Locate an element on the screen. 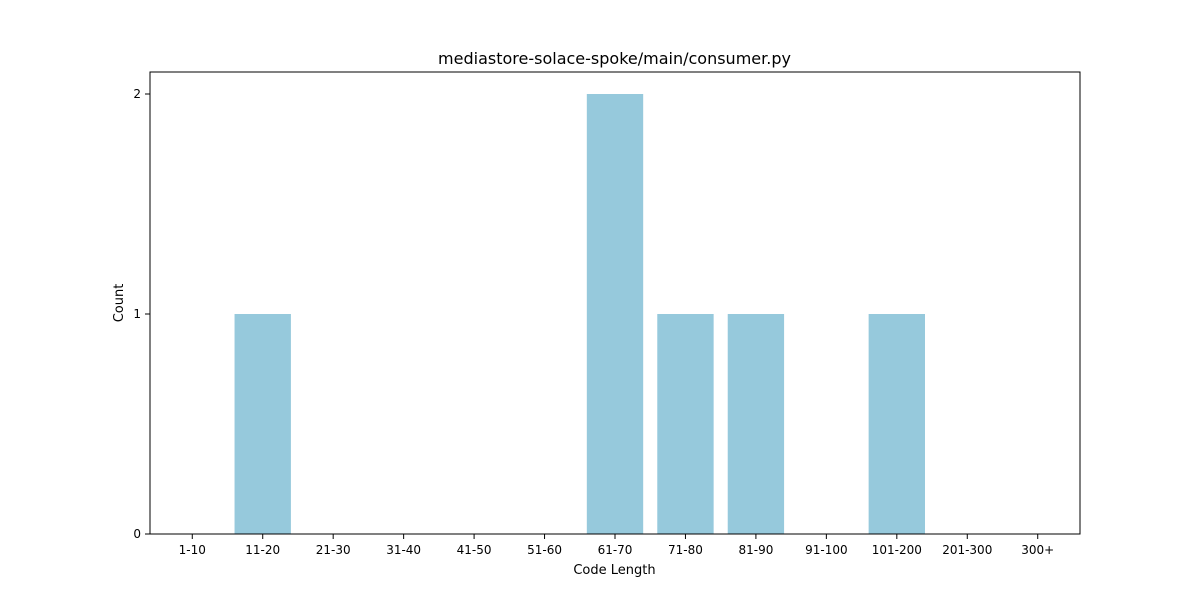 This screenshot has height=600, width=1200. x-tick-label: 51-60 is located at coordinates (544, 550).